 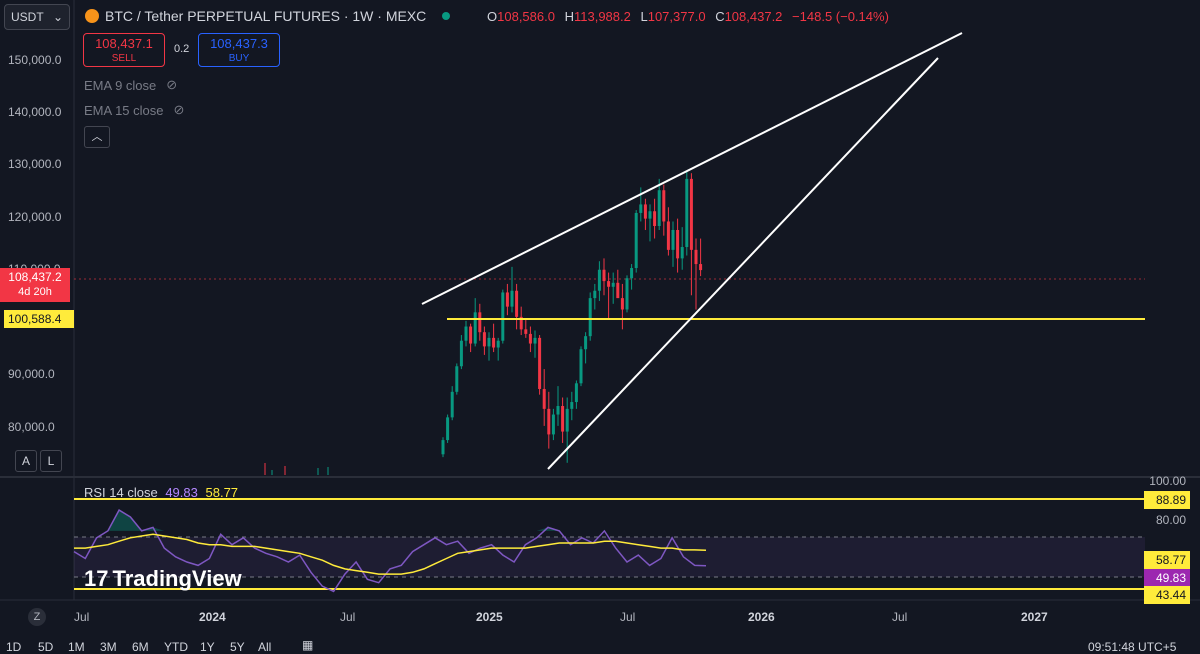 What do you see at coordinates (51, 461) in the screenshot?
I see `log-scale-button: L` at bounding box center [51, 461].